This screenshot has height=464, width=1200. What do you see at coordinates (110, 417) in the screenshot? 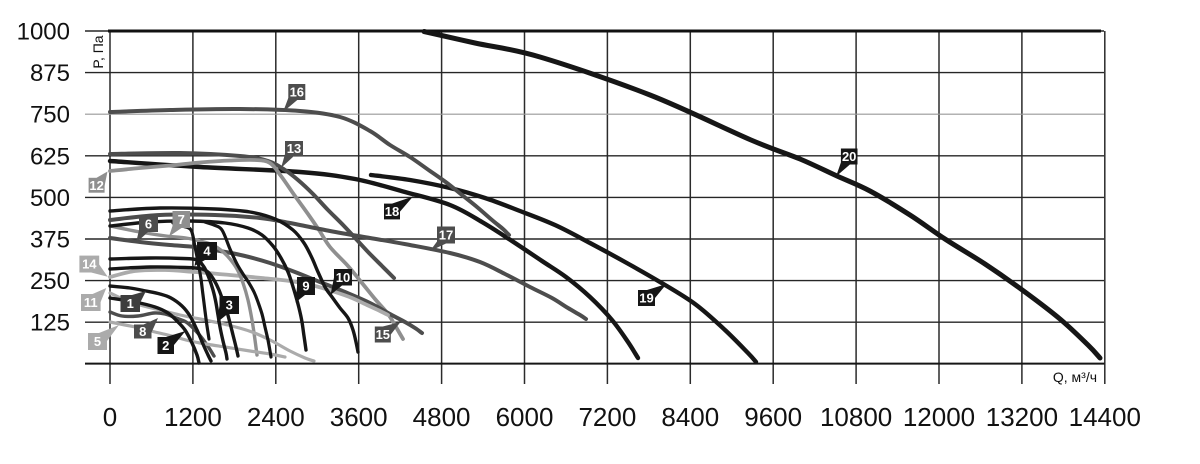
I see `svg-text: 0` at bounding box center [110, 417].